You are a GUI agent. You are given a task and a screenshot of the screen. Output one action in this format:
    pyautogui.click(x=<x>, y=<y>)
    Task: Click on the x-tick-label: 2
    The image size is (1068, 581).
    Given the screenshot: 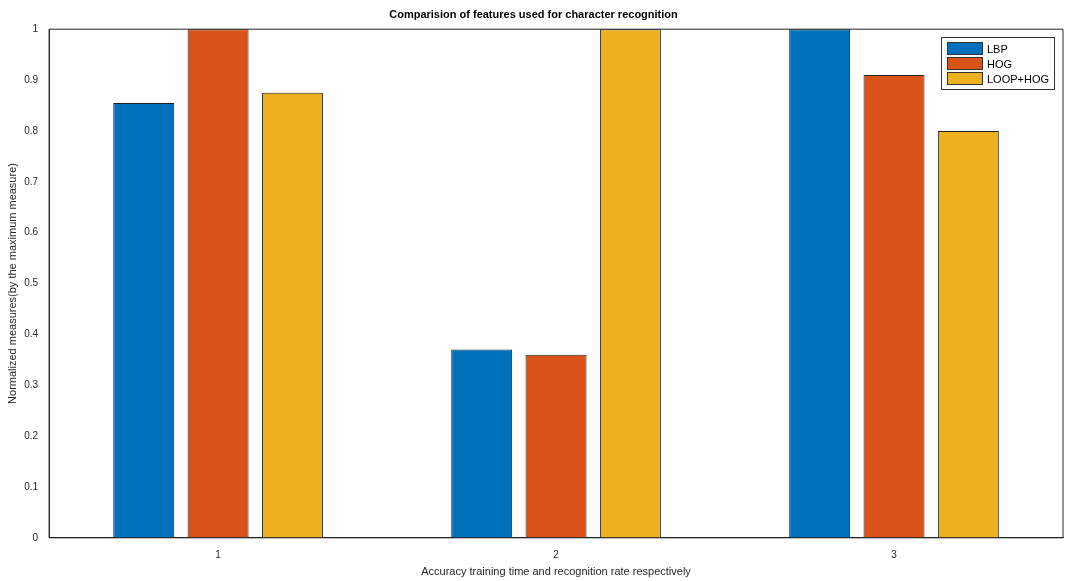 What is the action you would take?
    pyautogui.click(x=556, y=554)
    